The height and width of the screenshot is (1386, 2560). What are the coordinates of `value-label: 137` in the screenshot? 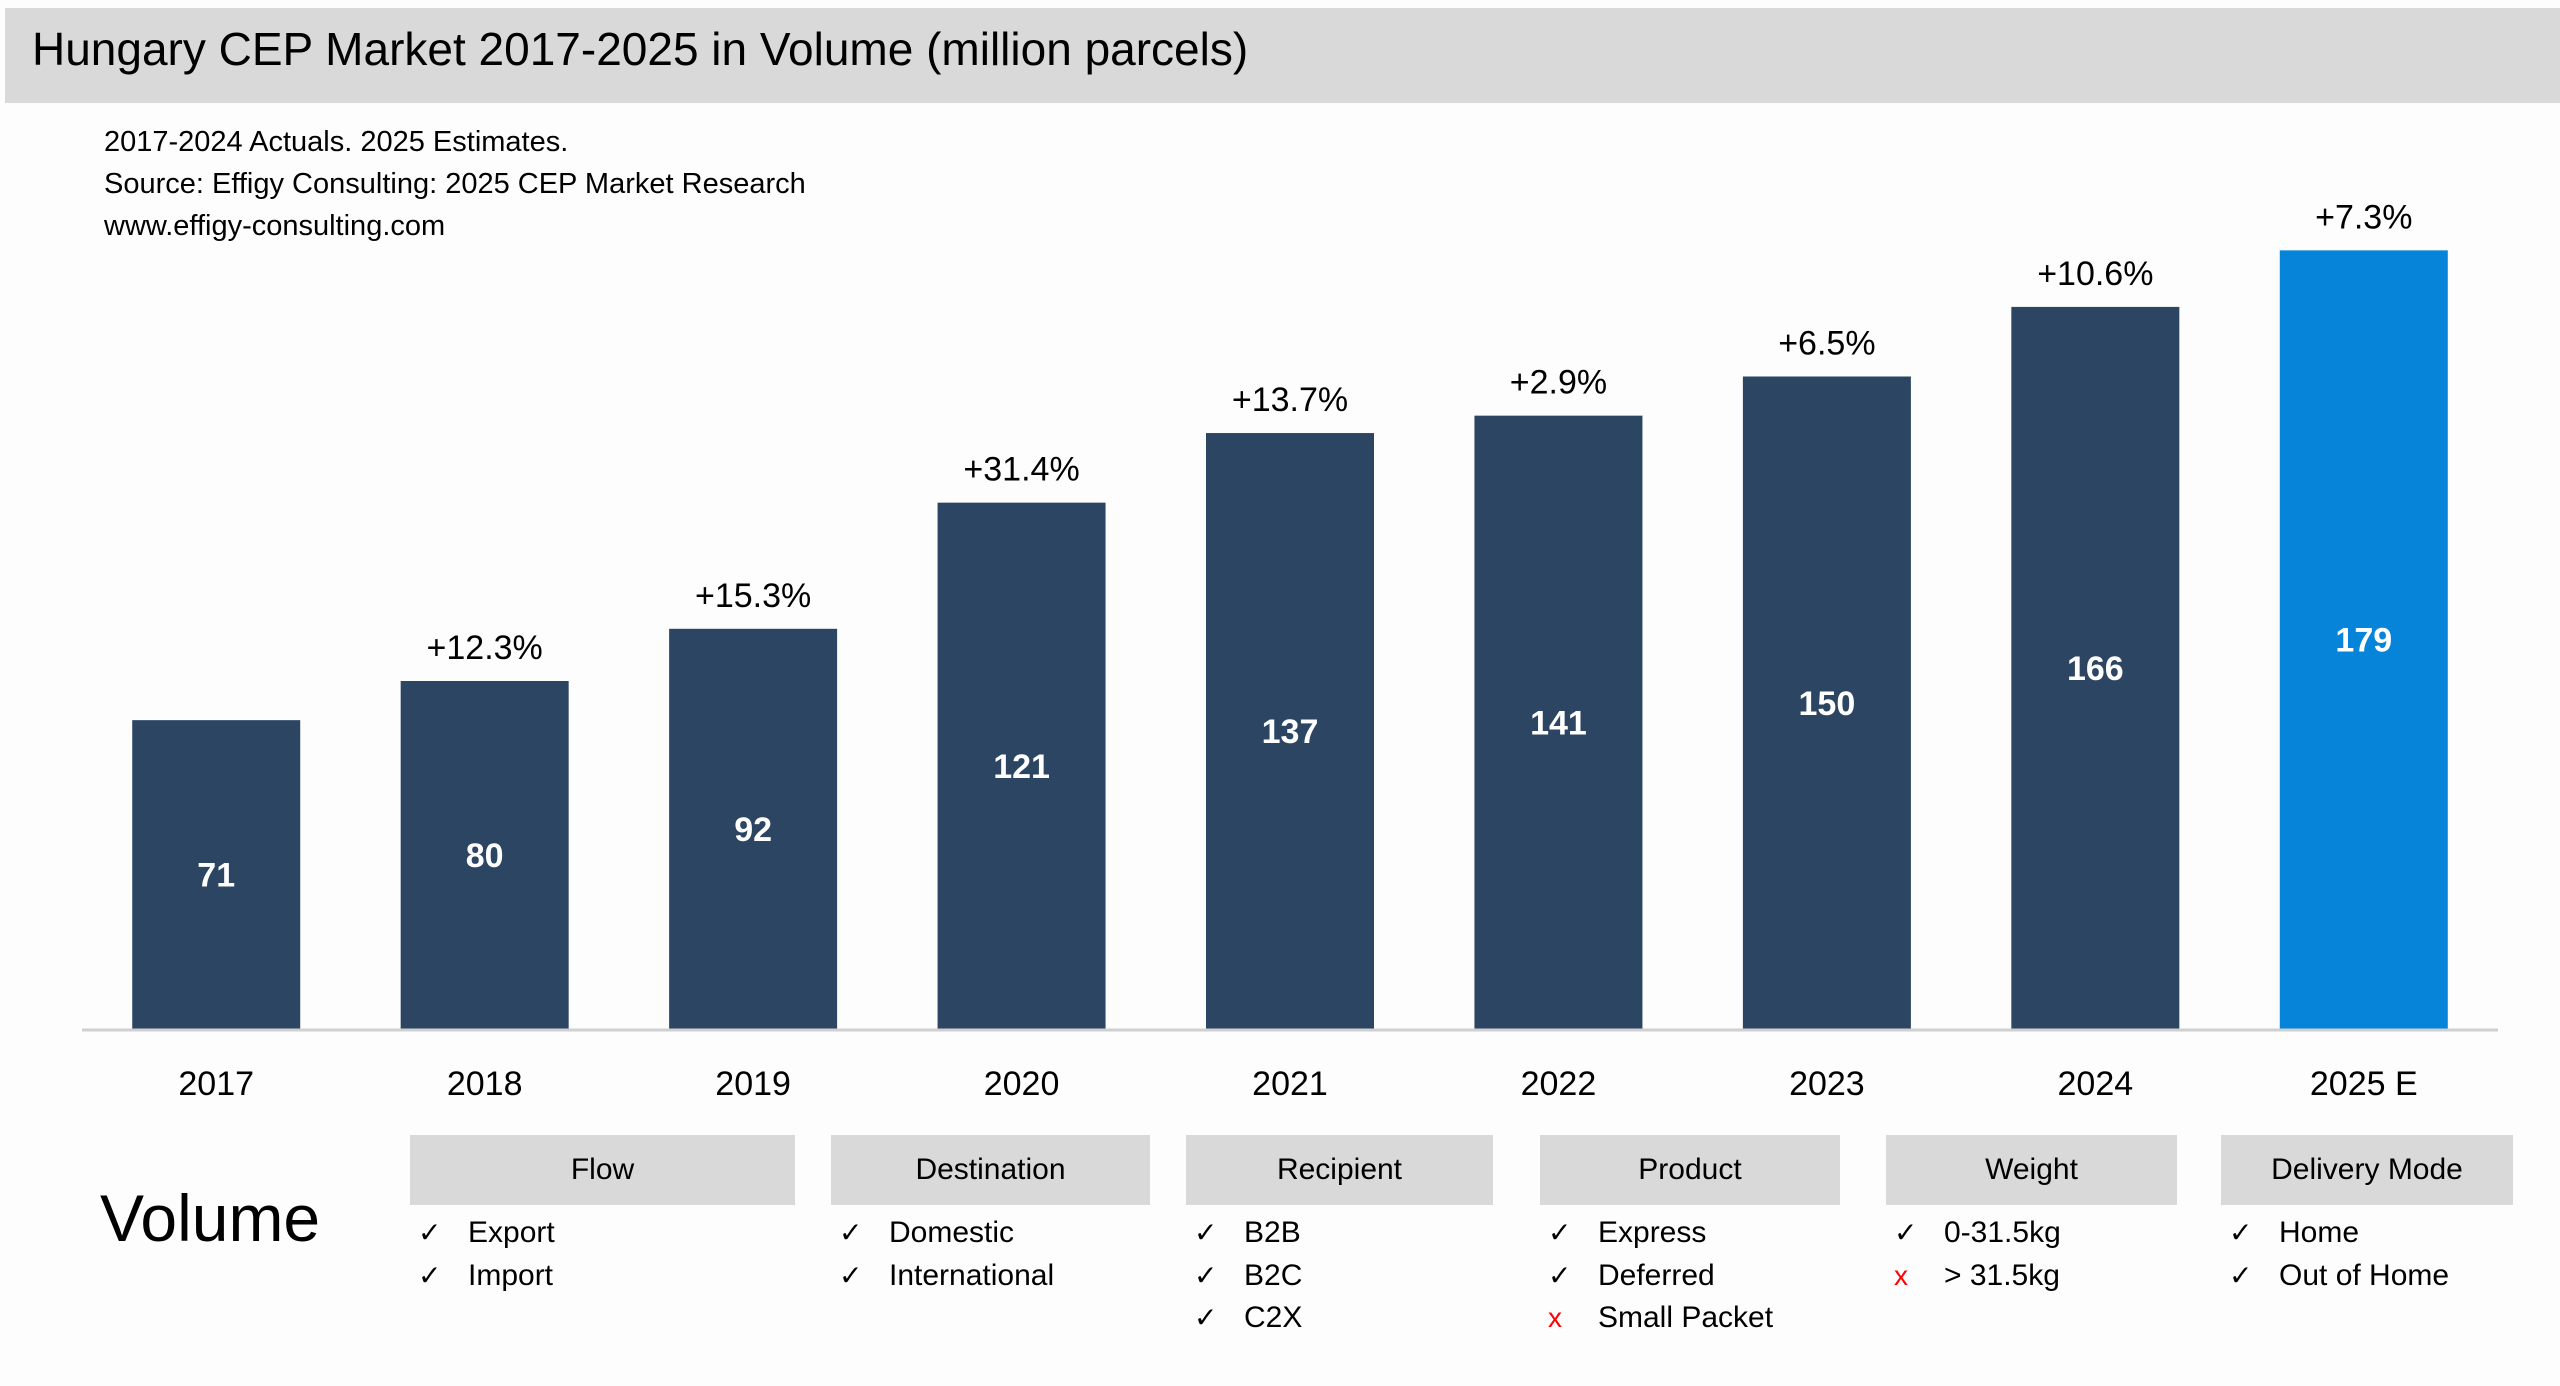 It's located at (1290, 732).